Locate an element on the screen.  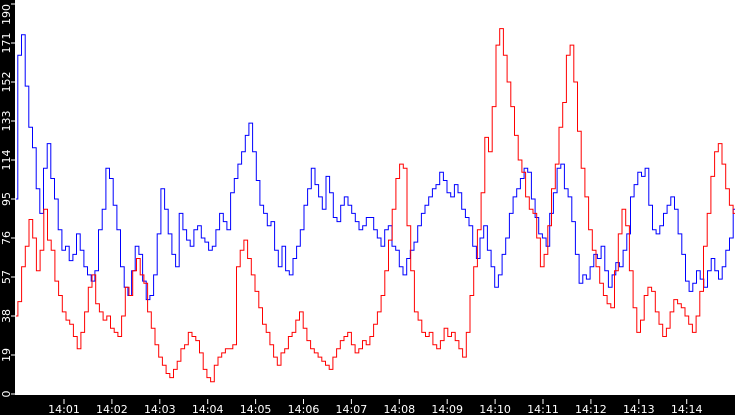
x-tick-label: 14:03 is located at coordinates (160, 409).